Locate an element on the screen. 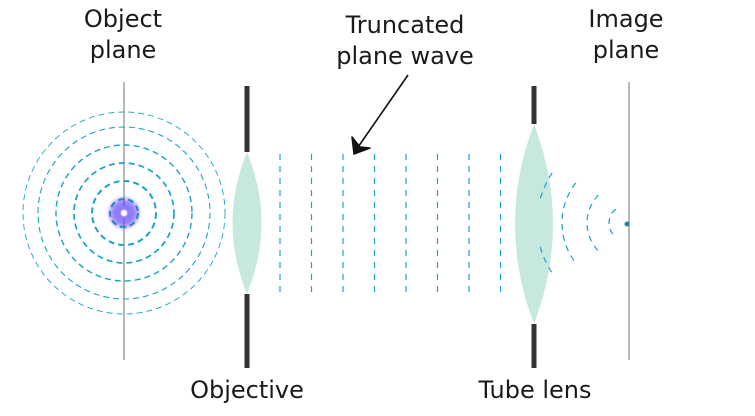  image-plane-label-line2: plane is located at coordinates (626, 50).